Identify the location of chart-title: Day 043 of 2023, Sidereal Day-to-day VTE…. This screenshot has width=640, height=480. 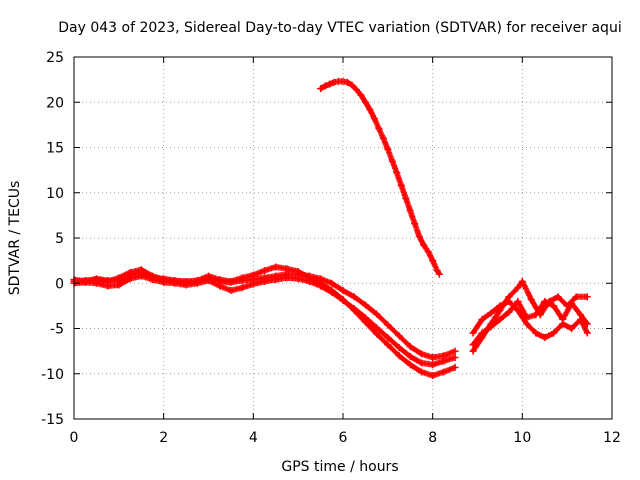
(339, 28).